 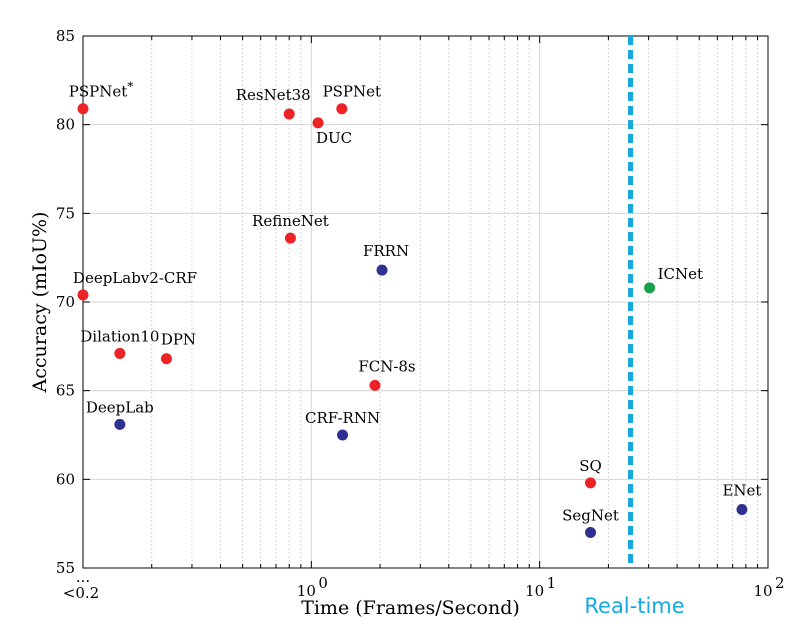 What do you see at coordinates (290, 238) in the screenshot?
I see `point-refinenet` at bounding box center [290, 238].